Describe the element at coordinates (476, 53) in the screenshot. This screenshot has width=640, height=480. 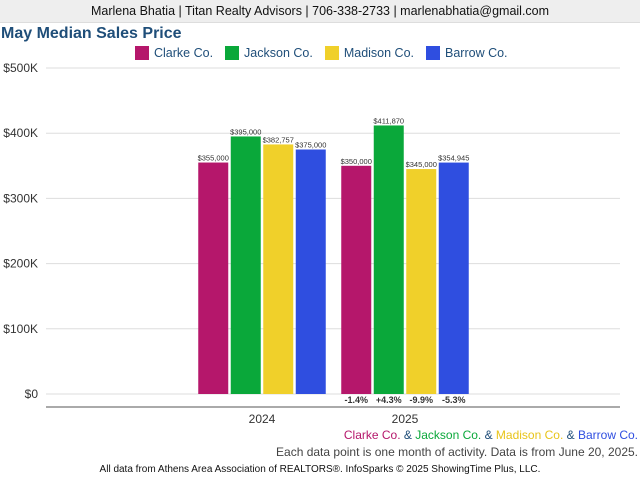
I see `legend-label: Barrow Co.` at that location.